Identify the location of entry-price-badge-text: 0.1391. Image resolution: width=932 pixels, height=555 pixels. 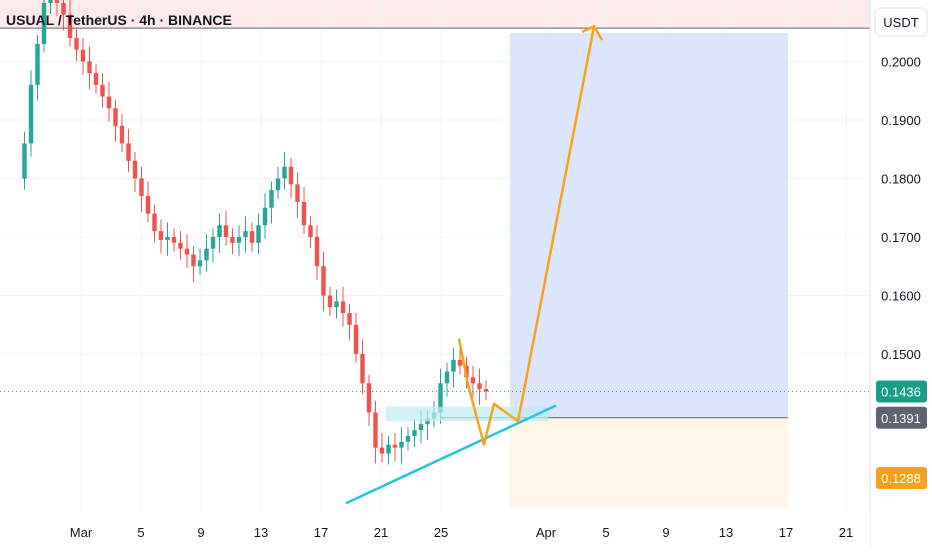
(901, 418).